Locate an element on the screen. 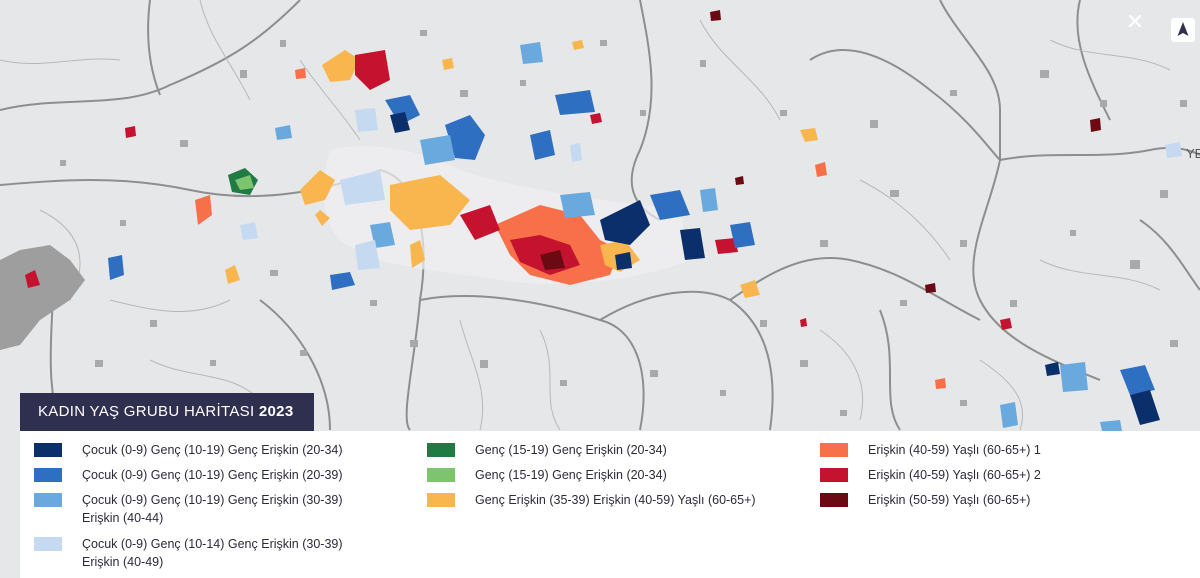 This screenshot has height=578, width=1200. map-edge-label: YE is located at coordinates (1193, 153).